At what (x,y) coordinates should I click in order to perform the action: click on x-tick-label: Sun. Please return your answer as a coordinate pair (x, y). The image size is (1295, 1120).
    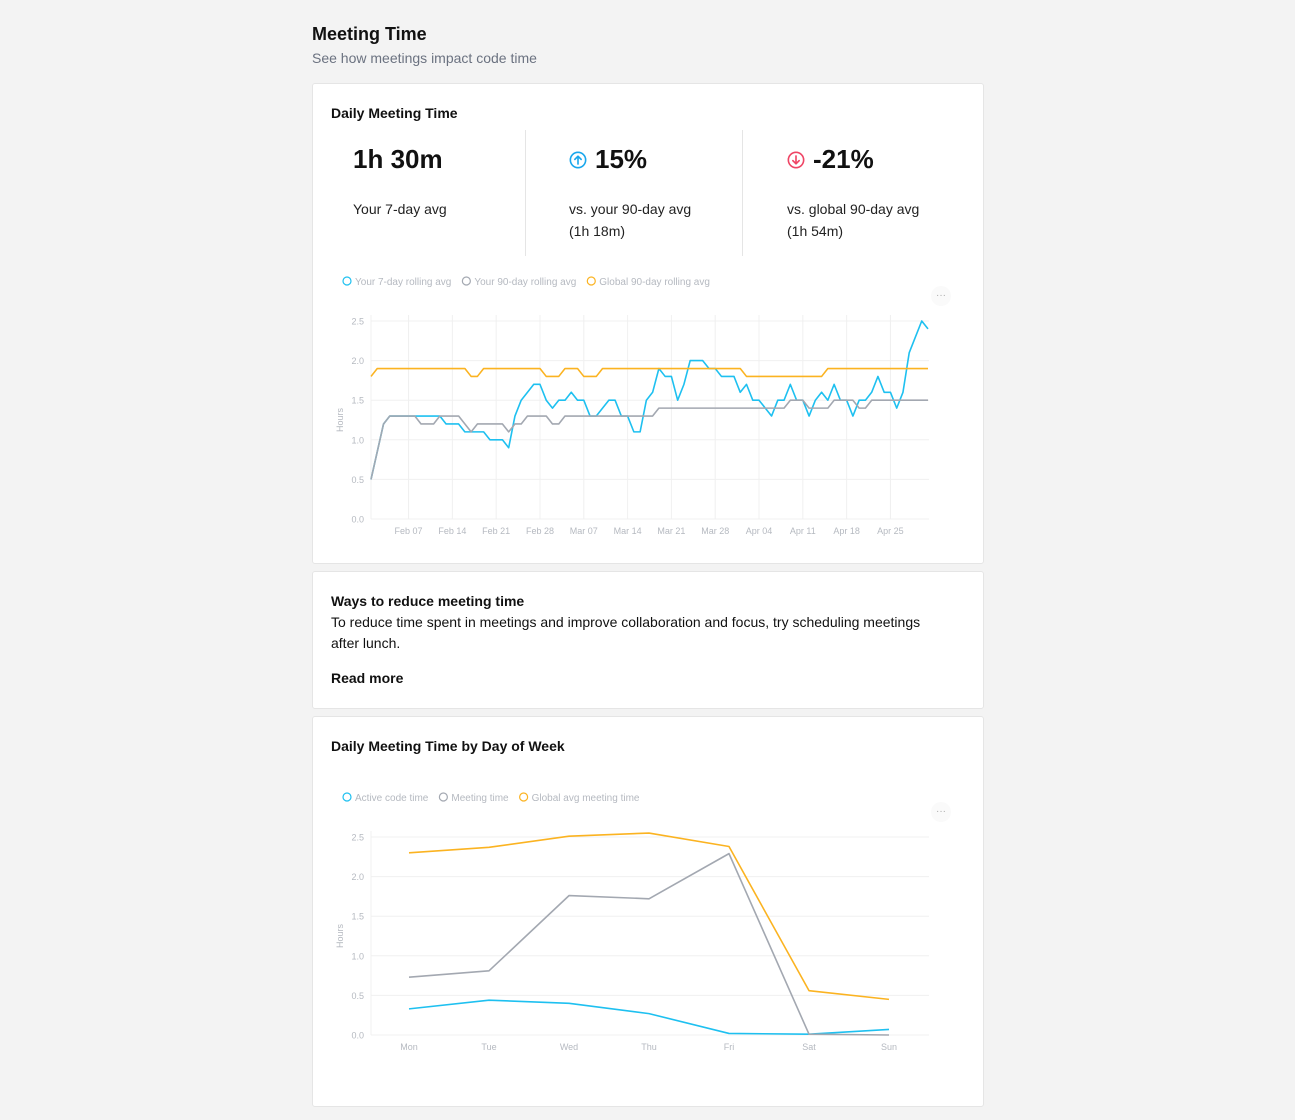
    Looking at the image, I should click on (889, 1047).